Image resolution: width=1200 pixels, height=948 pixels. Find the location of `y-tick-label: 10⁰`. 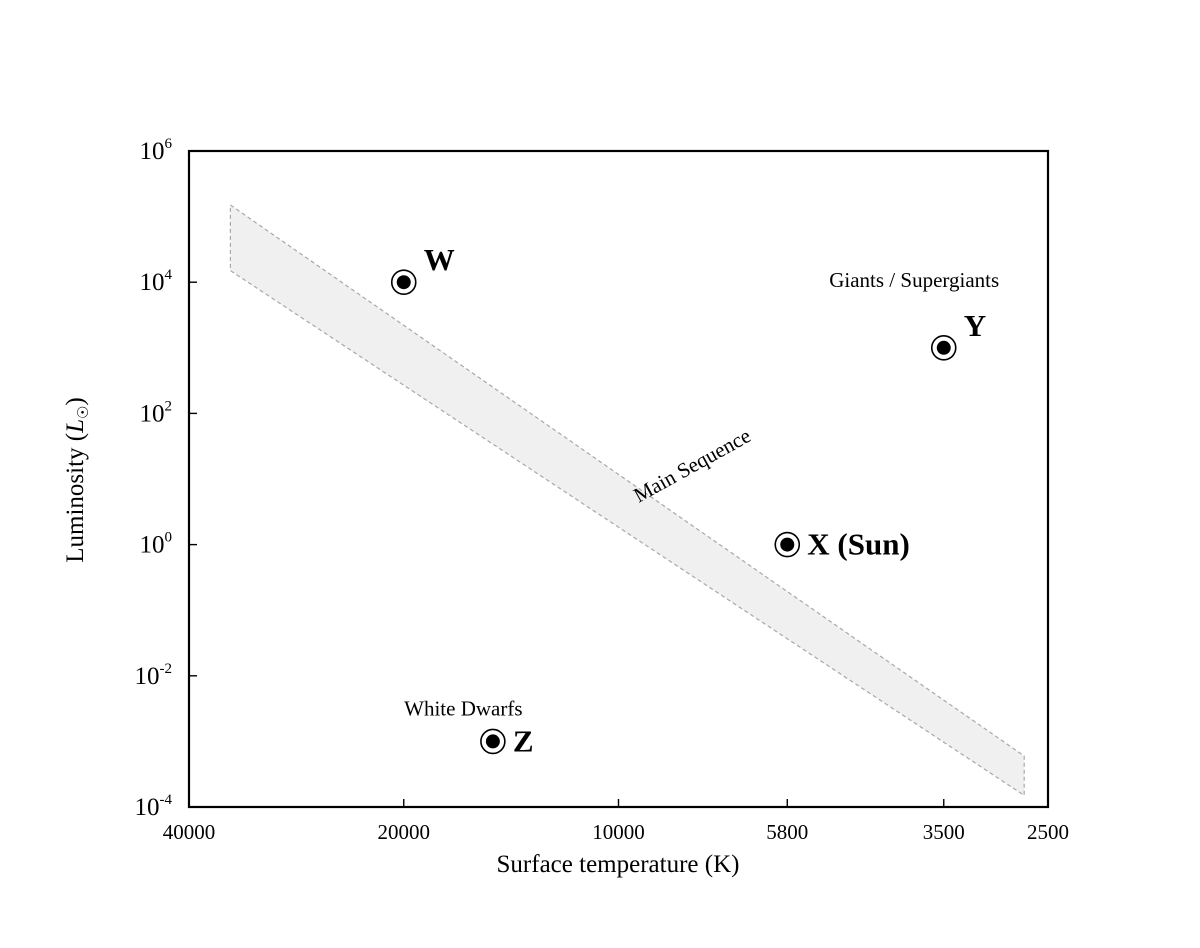

y-tick-label: 10⁰ is located at coordinates (156, 544).